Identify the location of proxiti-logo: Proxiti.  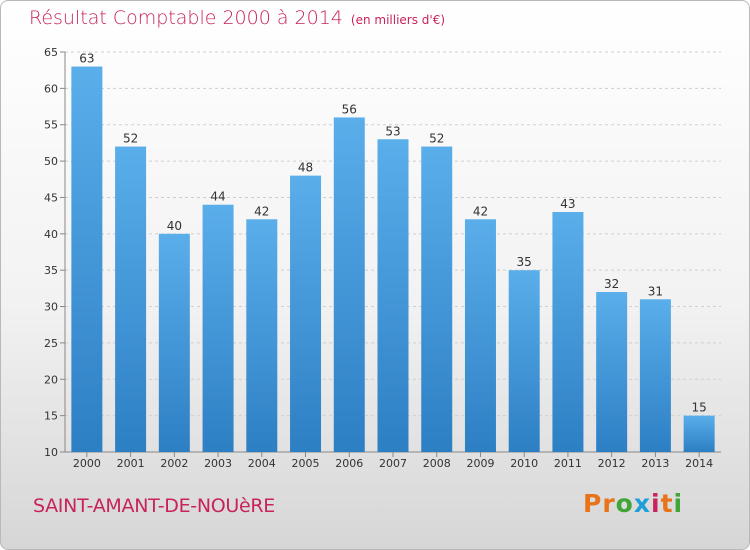
(633, 503).